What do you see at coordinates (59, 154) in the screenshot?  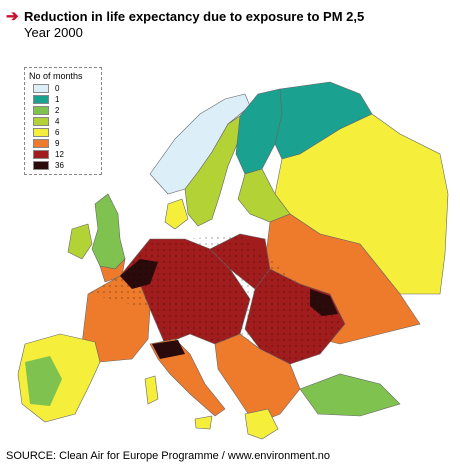 I see `legend-label: 12` at bounding box center [59, 154].